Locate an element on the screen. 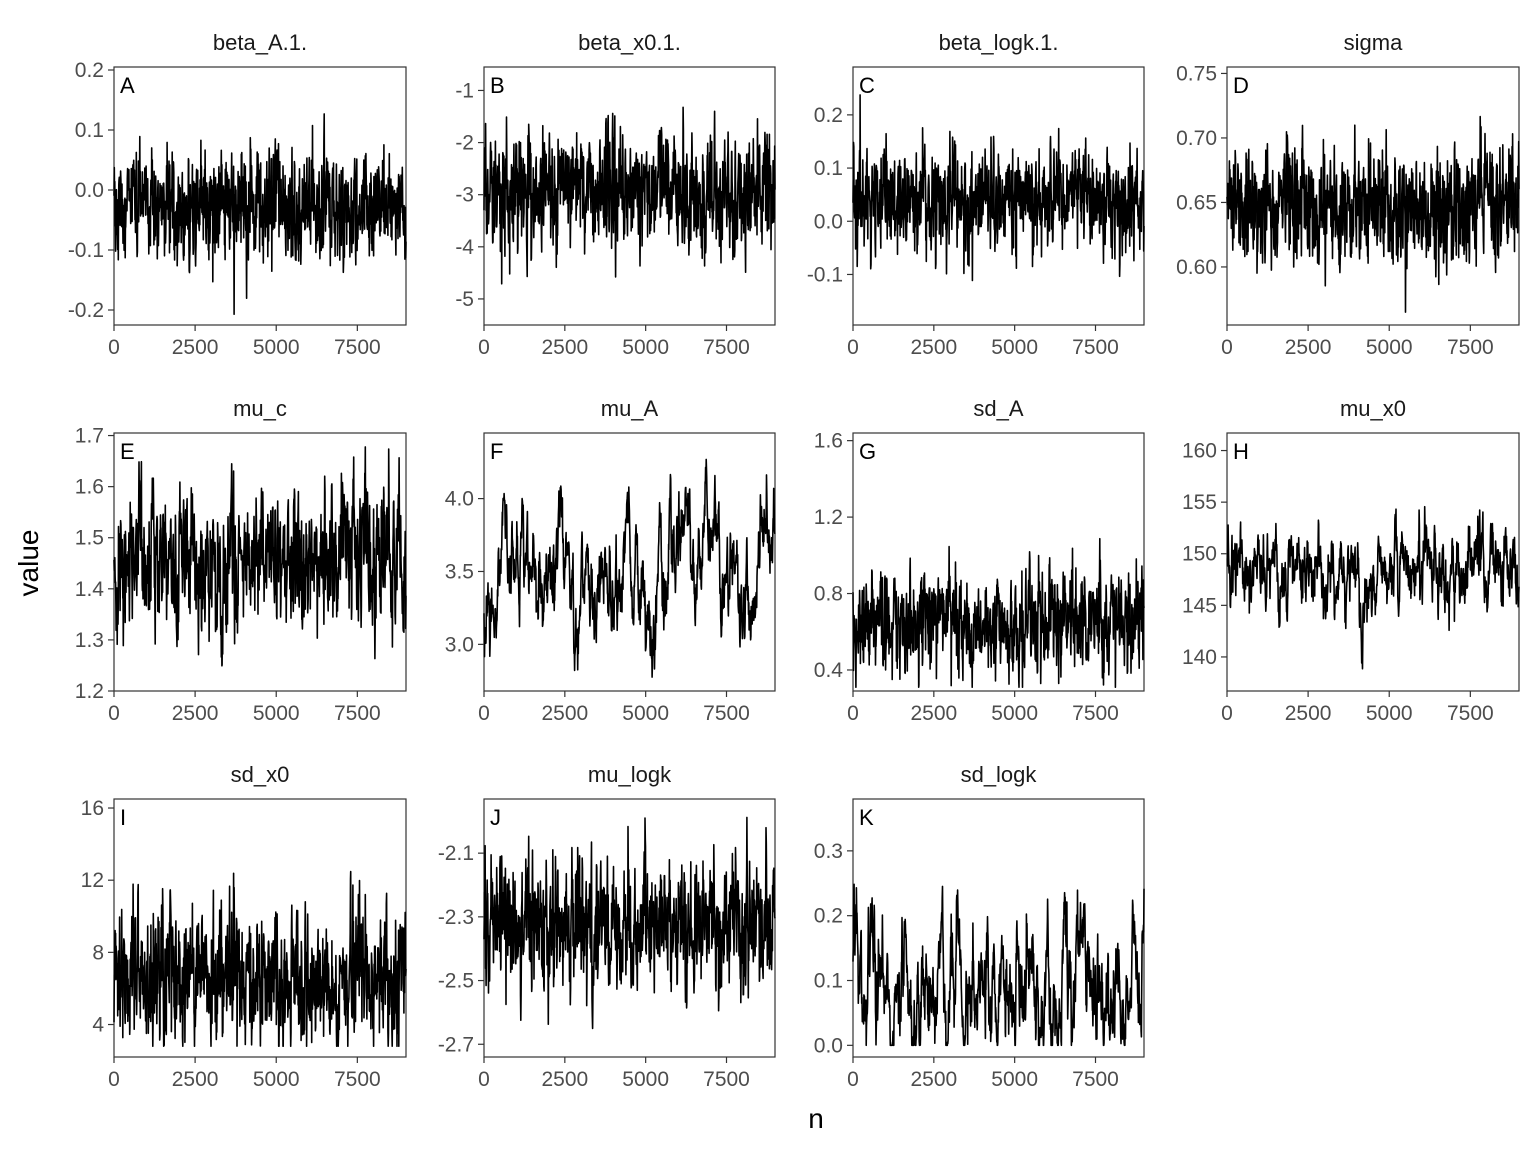 Image resolution: width=1536 pixels, height=1152 pixels. y-tick-label: -2.3 is located at coordinates (456, 917).